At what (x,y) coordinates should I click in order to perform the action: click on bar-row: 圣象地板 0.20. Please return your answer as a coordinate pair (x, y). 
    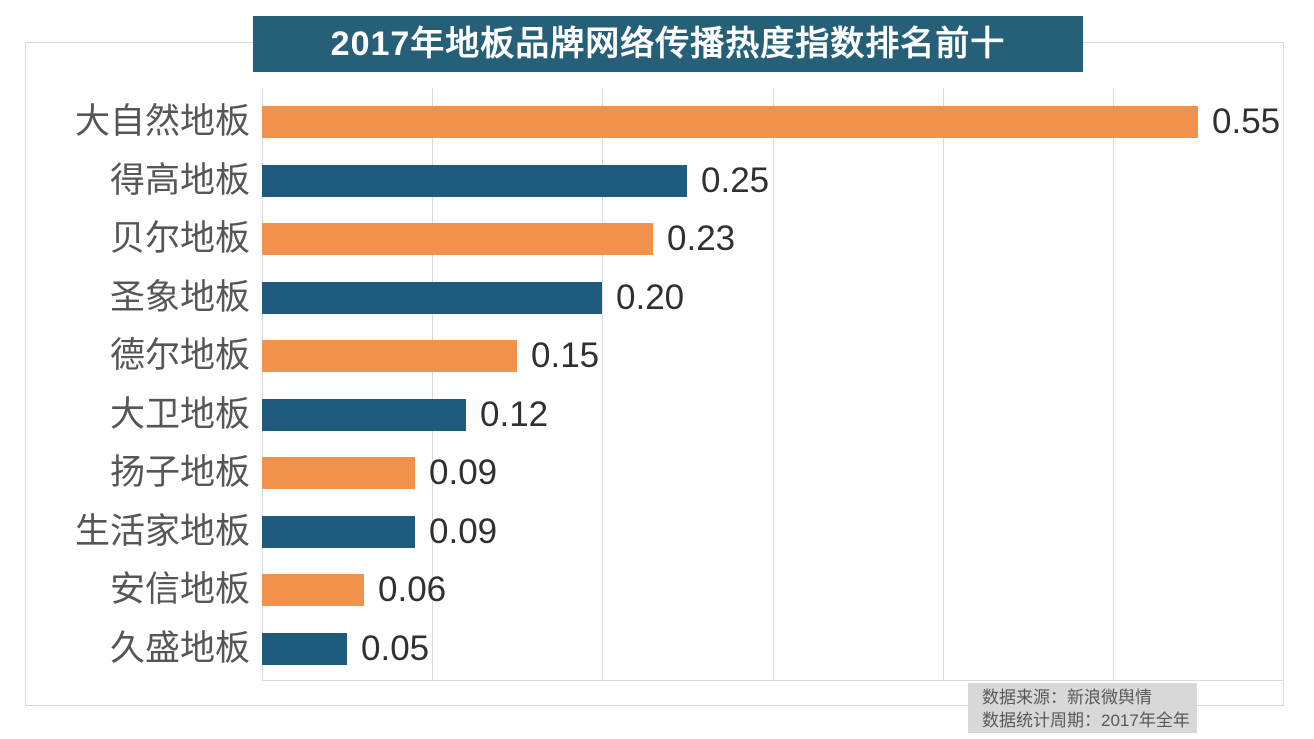
    Looking at the image, I should click on (657, 298).